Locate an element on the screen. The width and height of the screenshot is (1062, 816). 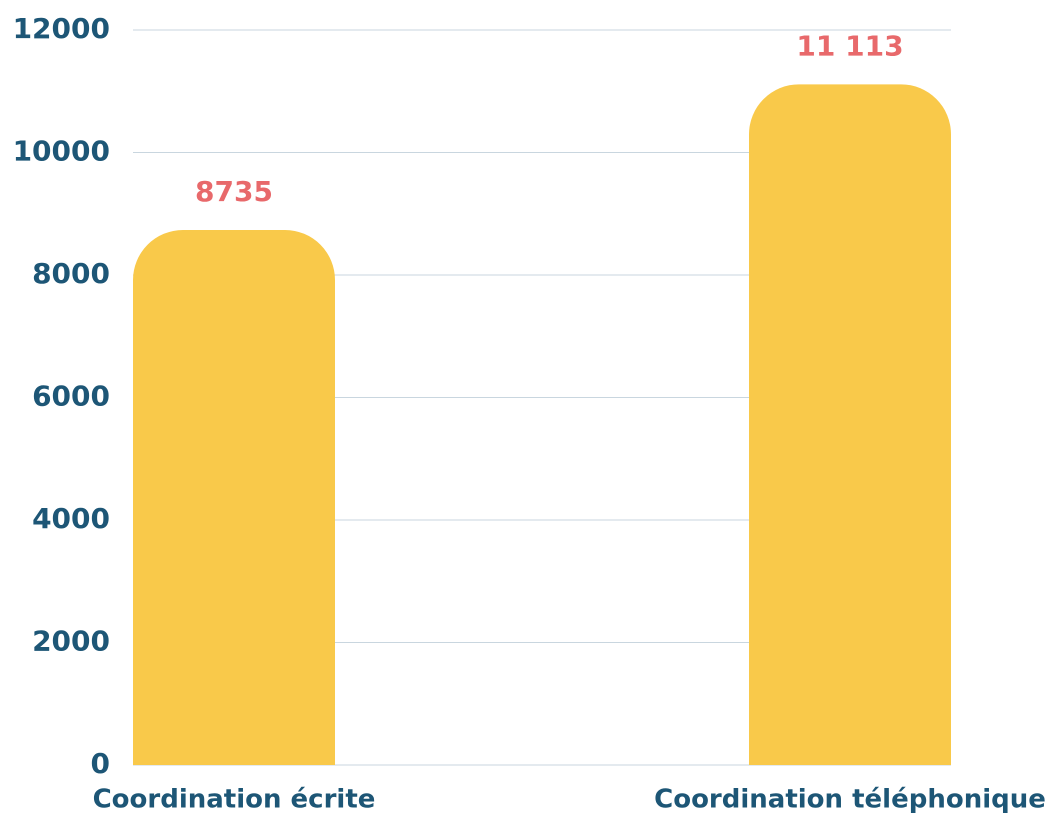
y-tick-label: 4000 is located at coordinates (71, 518).